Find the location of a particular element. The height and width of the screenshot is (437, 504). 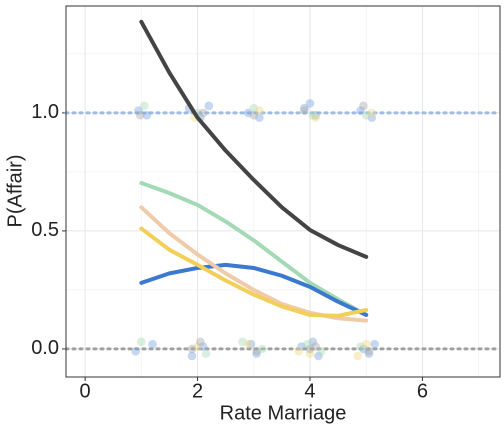

y-tick-label: 1.0 is located at coordinates (45, 112).